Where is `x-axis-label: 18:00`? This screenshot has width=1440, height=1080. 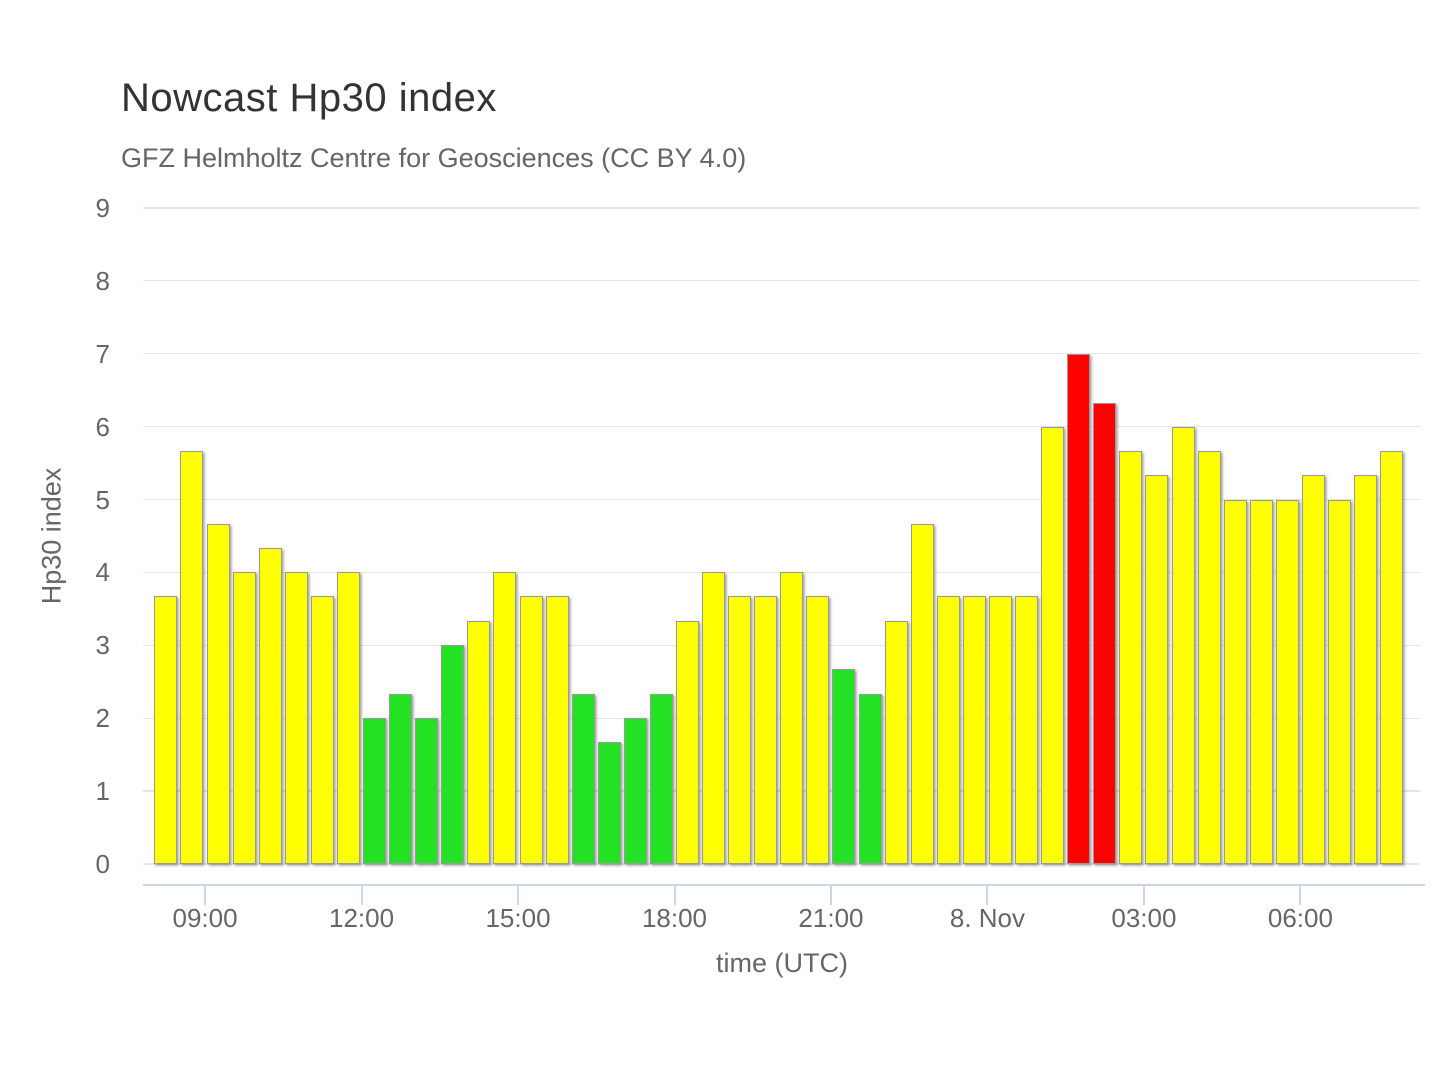 x-axis-label: 18:00 is located at coordinates (674, 918).